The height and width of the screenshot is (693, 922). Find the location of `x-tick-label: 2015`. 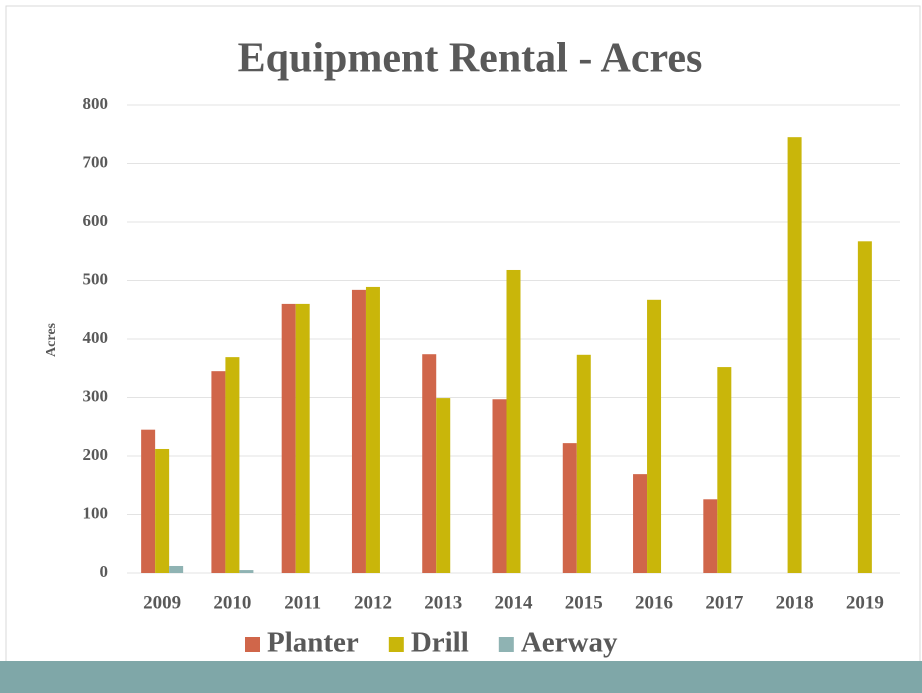

x-tick-label: 2015 is located at coordinates (584, 602).